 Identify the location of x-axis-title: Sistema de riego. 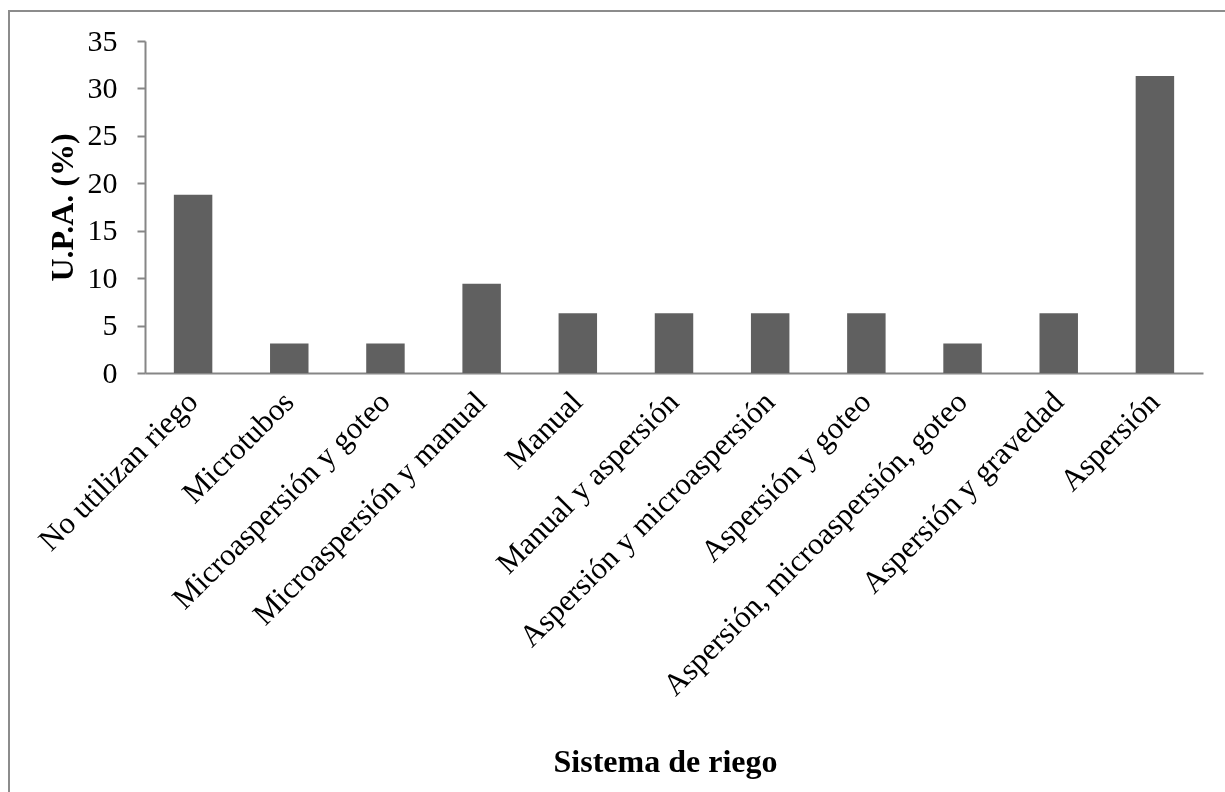
(665, 760).